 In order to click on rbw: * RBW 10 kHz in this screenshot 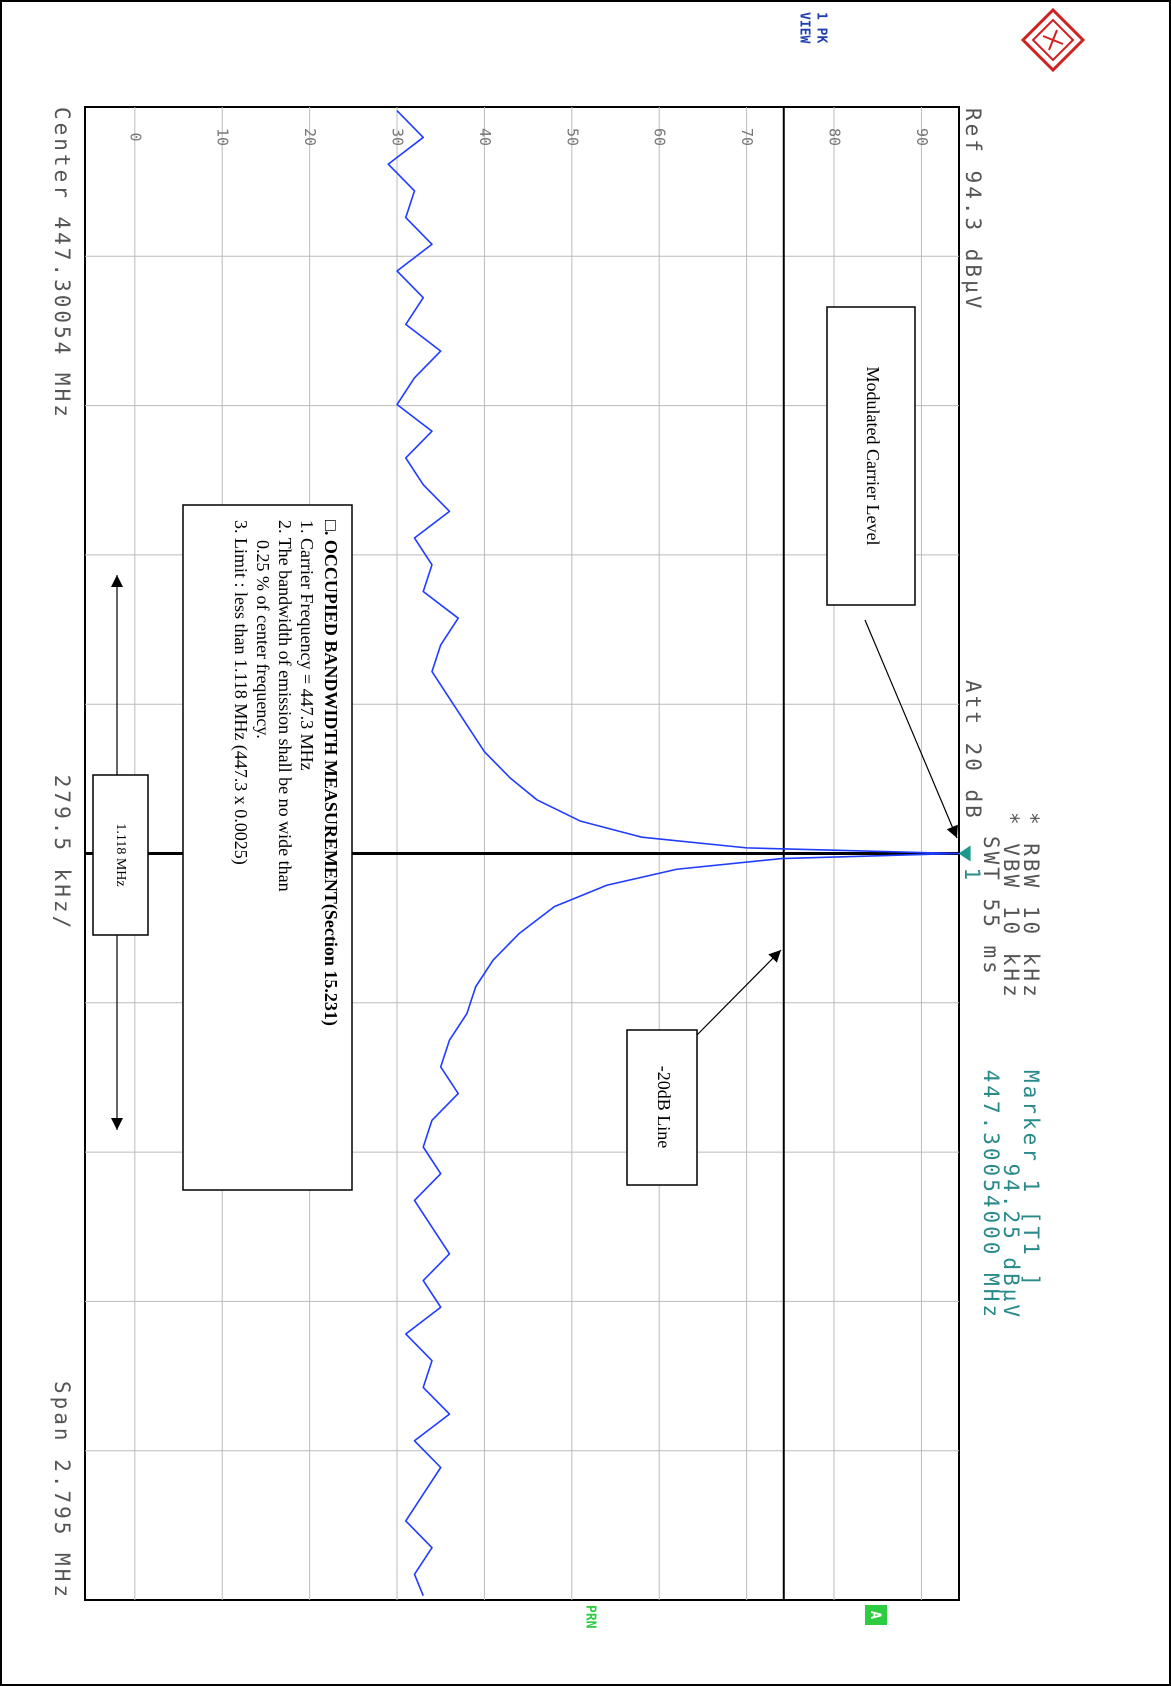, I will do `click(1031, 906)`.